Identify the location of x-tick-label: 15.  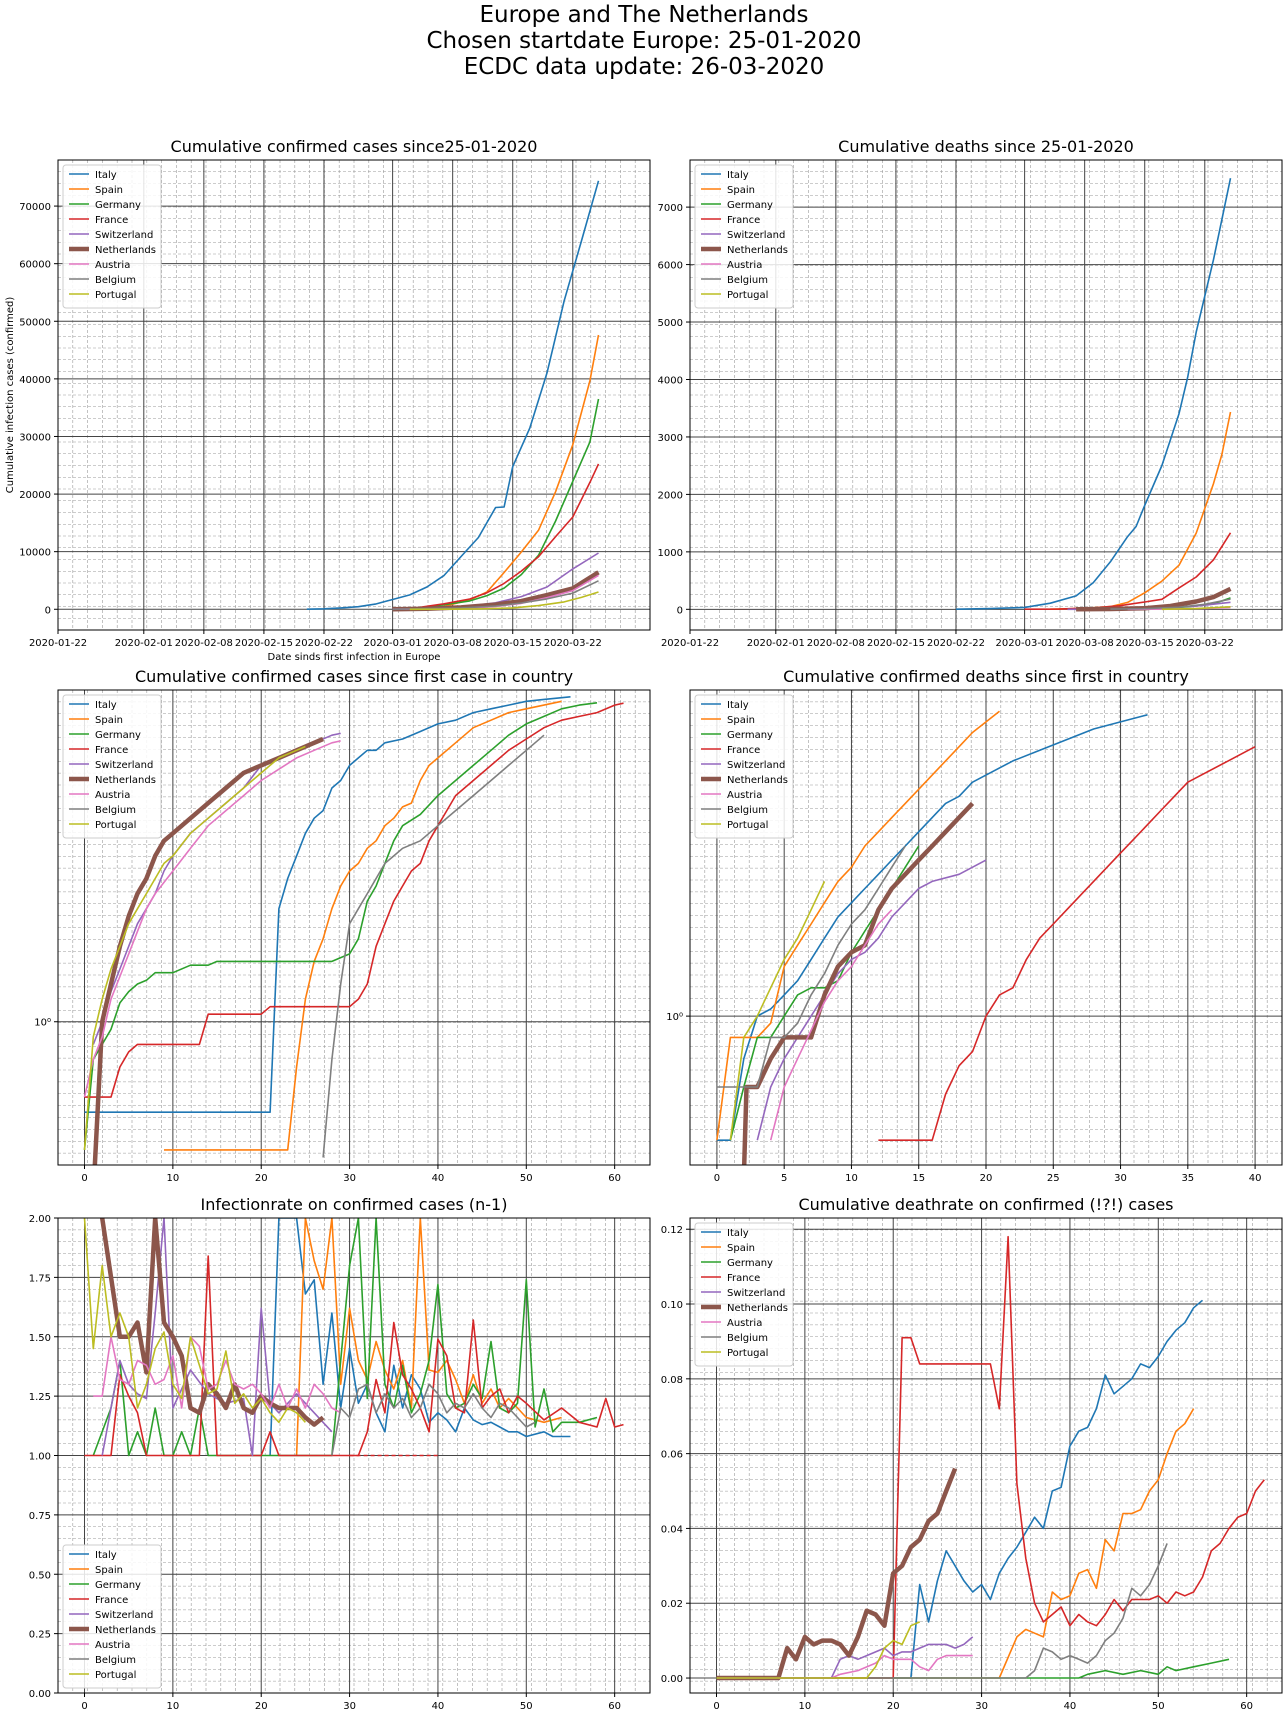
(918, 1178).